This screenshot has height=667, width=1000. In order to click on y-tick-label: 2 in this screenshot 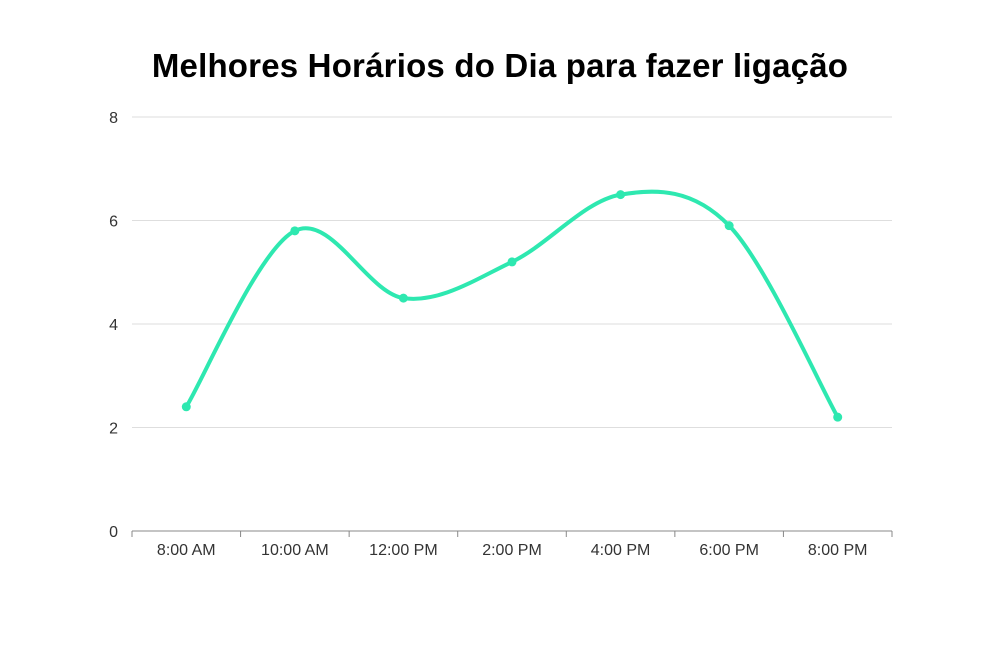, I will do `click(113, 429)`.